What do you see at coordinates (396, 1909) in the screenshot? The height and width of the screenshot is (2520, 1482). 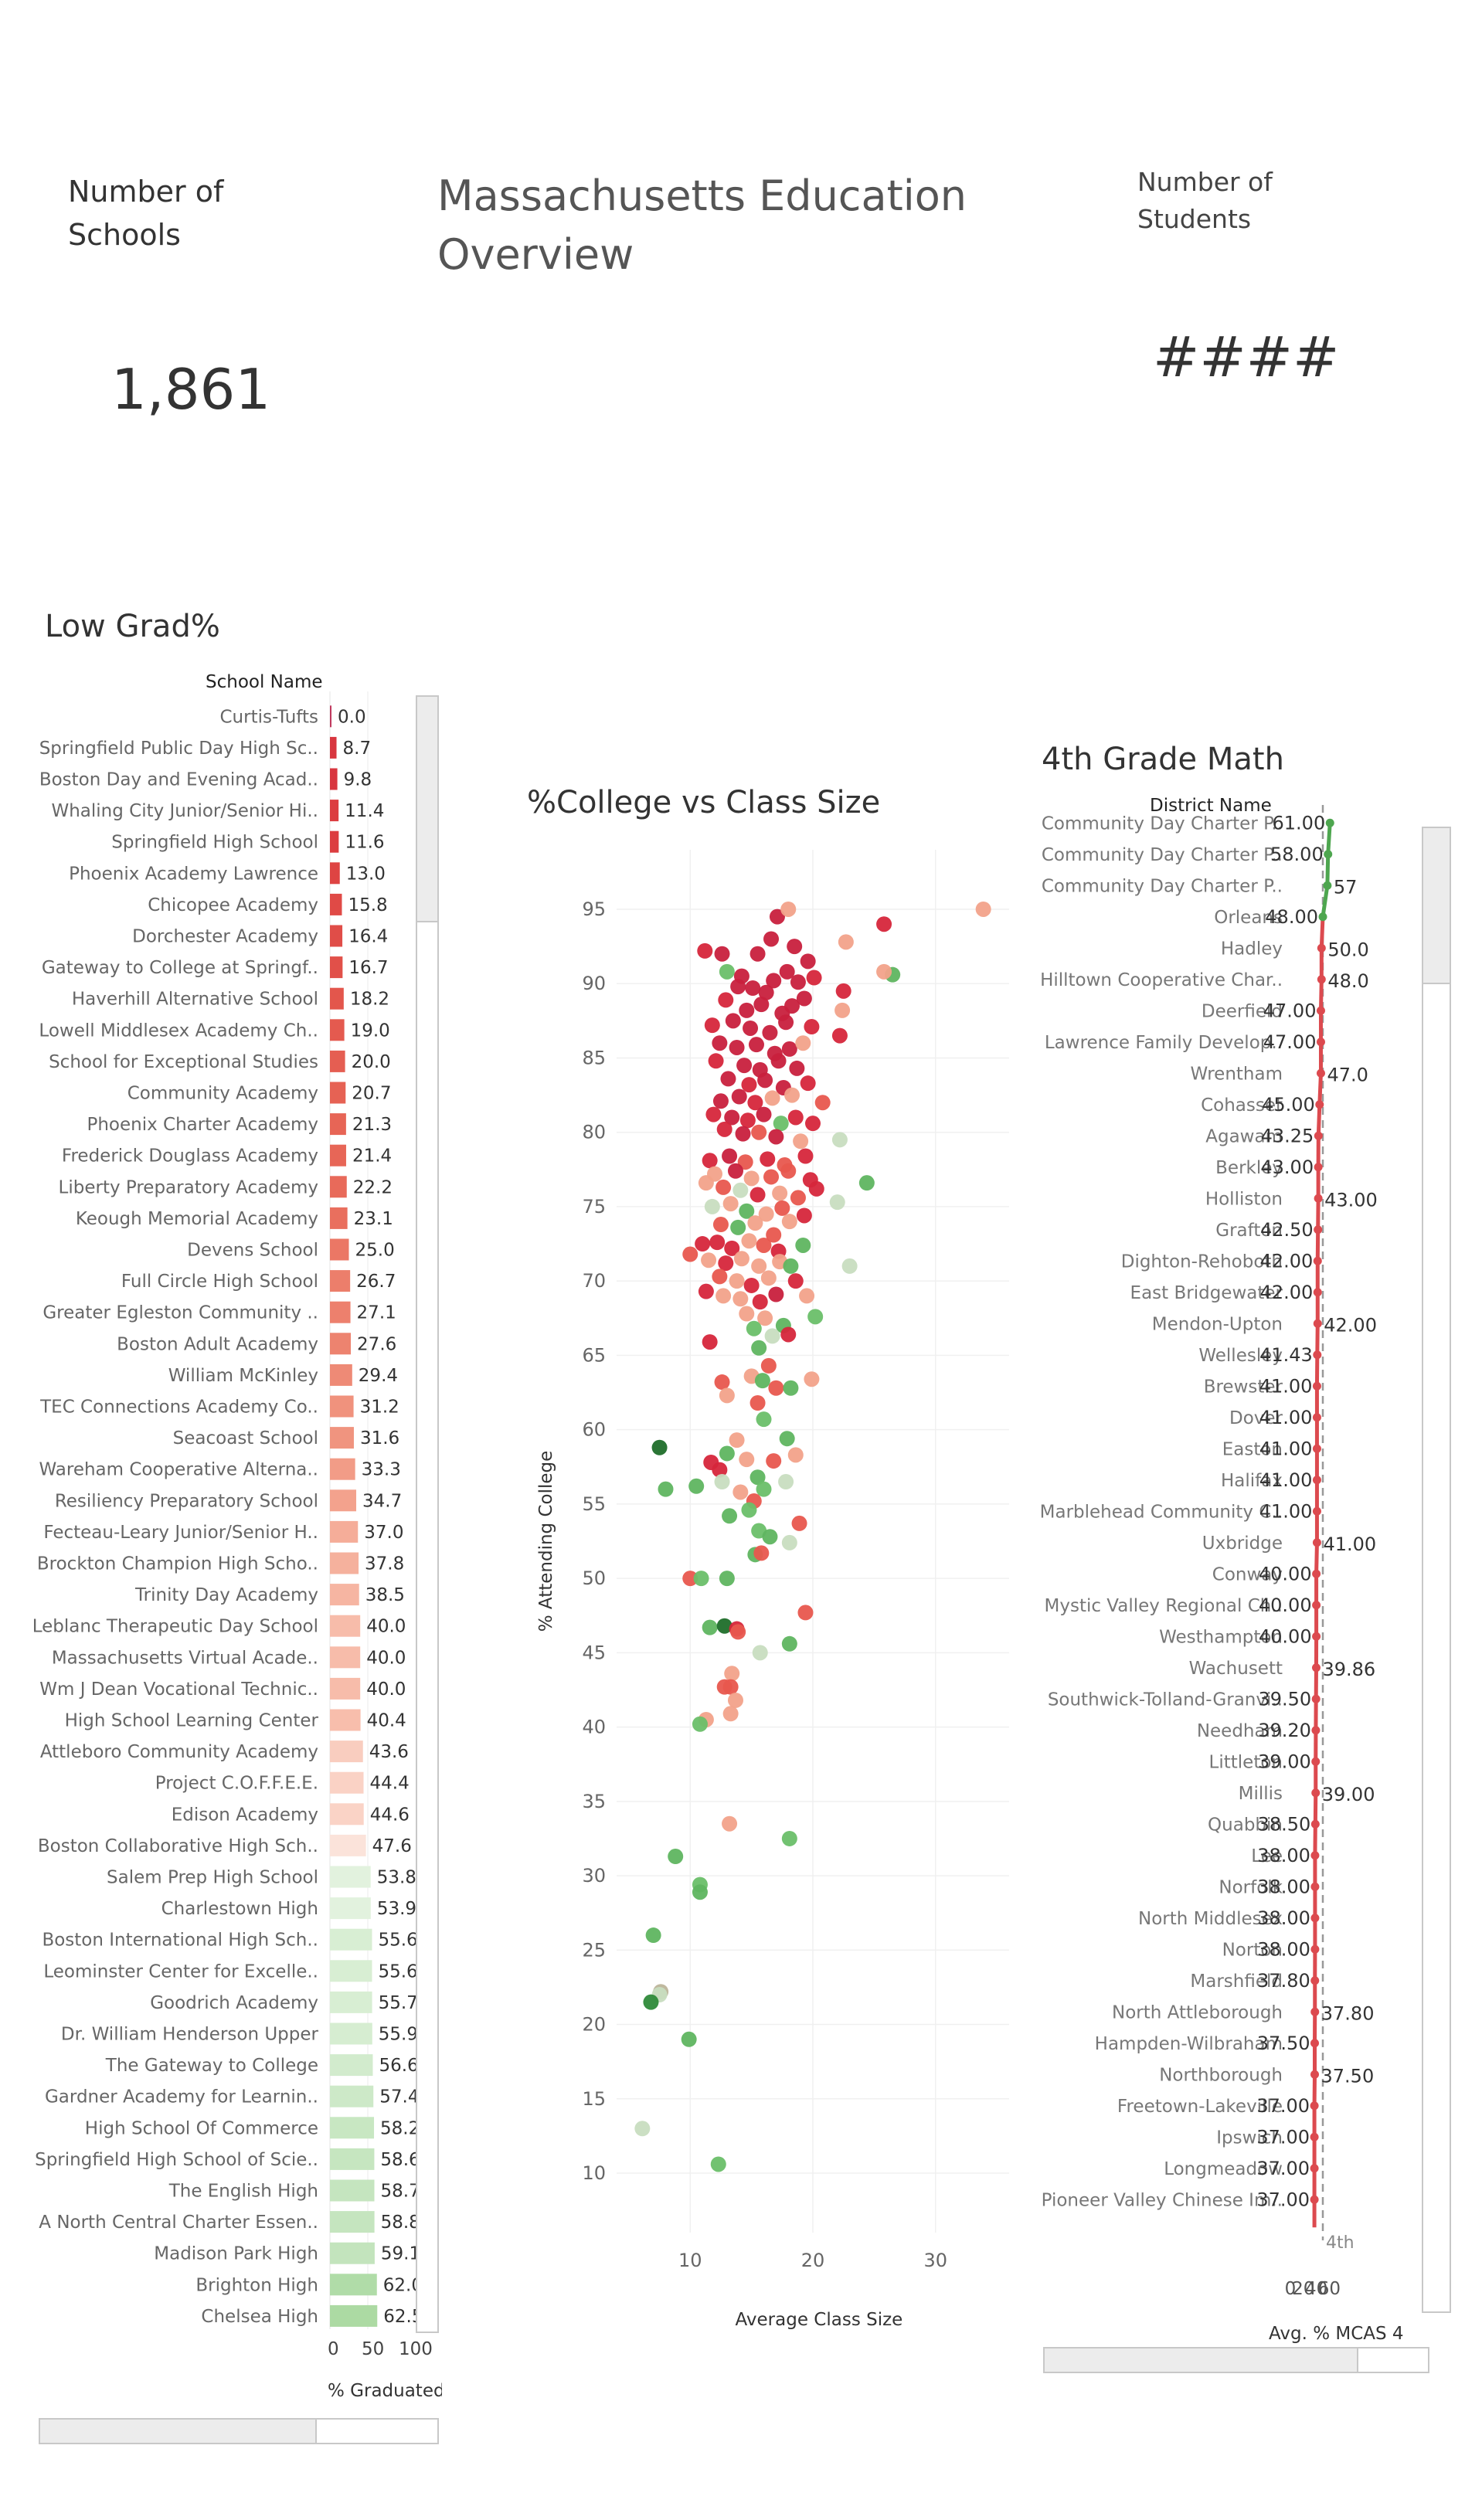 I see `low-grad-value-label: 53.9` at bounding box center [396, 1909].